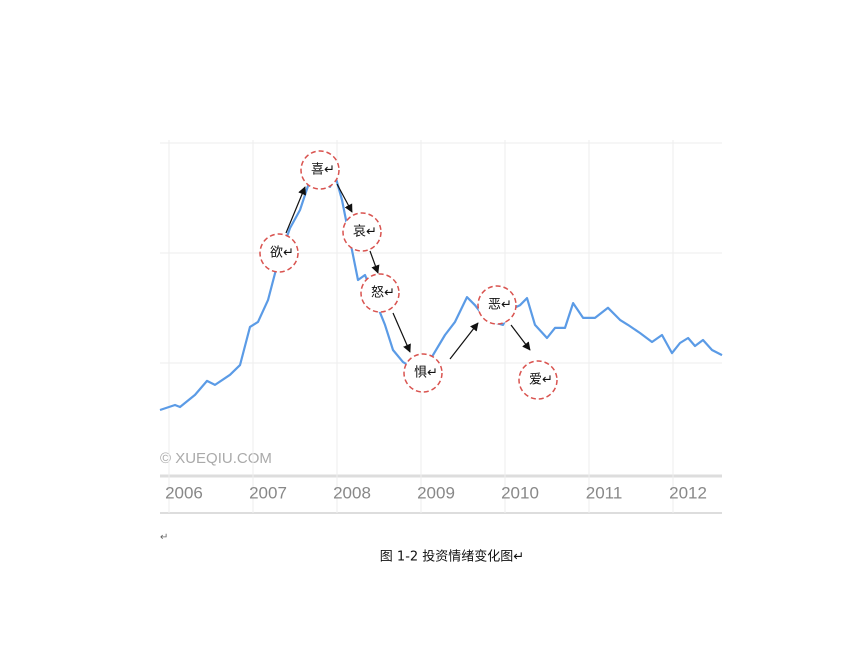  What do you see at coordinates (452, 557) in the screenshot?
I see `caption: 图 1-2 投资情绪变化图↵` at bounding box center [452, 557].